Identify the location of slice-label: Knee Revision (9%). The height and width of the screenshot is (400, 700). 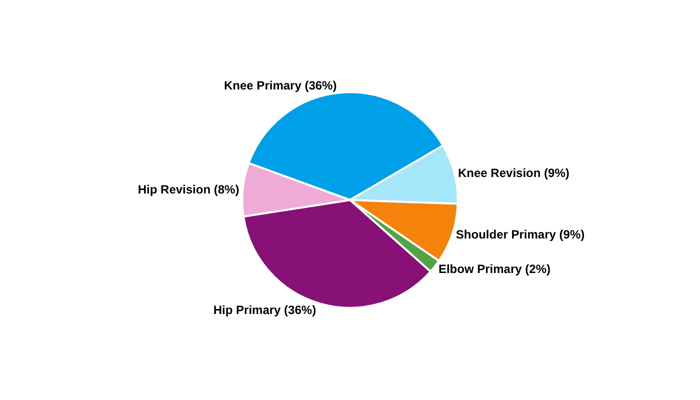
(514, 173).